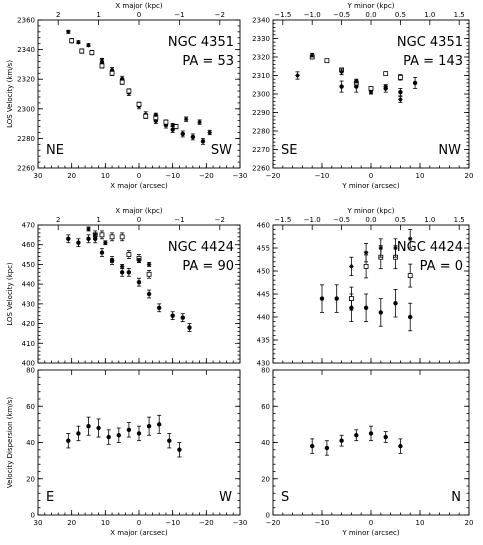 The height and width of the screenshot is (545, 483). What do you see at coordinates (220, 15) in the screenshot?
I see `top-tick-label: −2` at bounding box center [220, 15].